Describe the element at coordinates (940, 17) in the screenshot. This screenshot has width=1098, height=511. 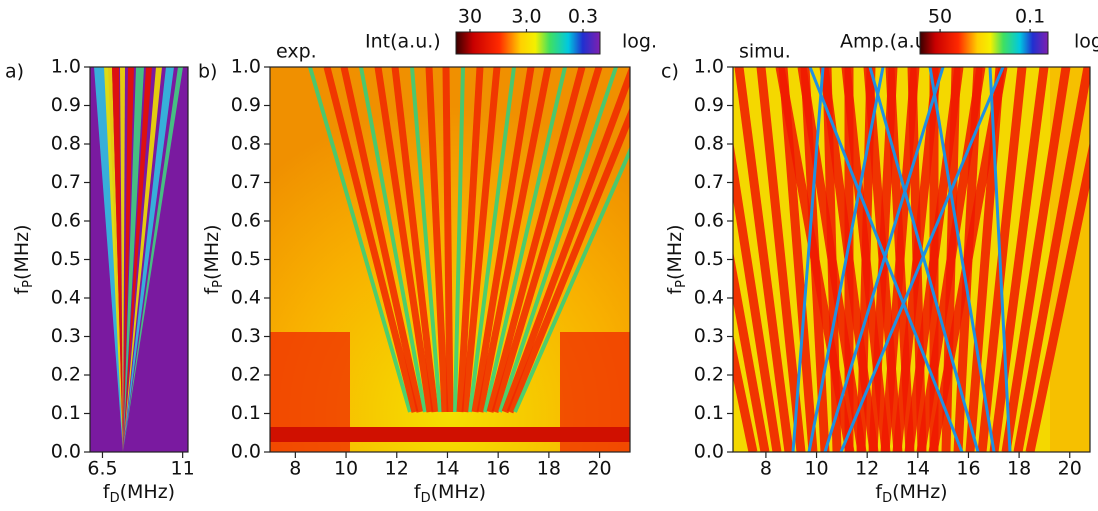
I see `colorbar-tick-label: 50` at that location.